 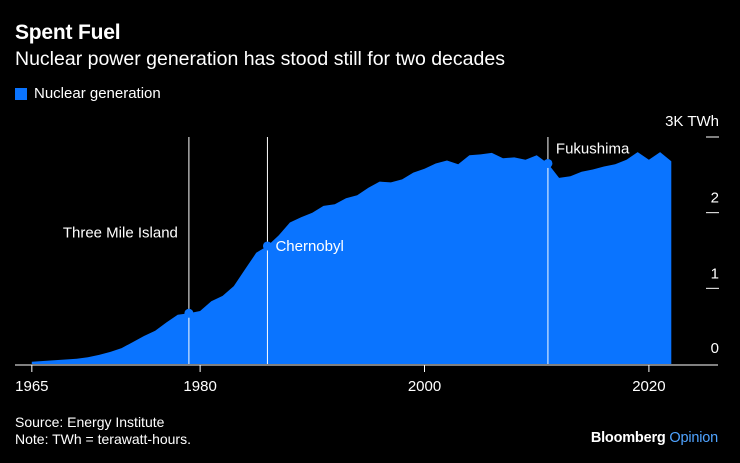 What do you see at coordinates (309, 246) in the screenshot?
I see `event-label: Chernobyl` at bounding box center [309, 246].